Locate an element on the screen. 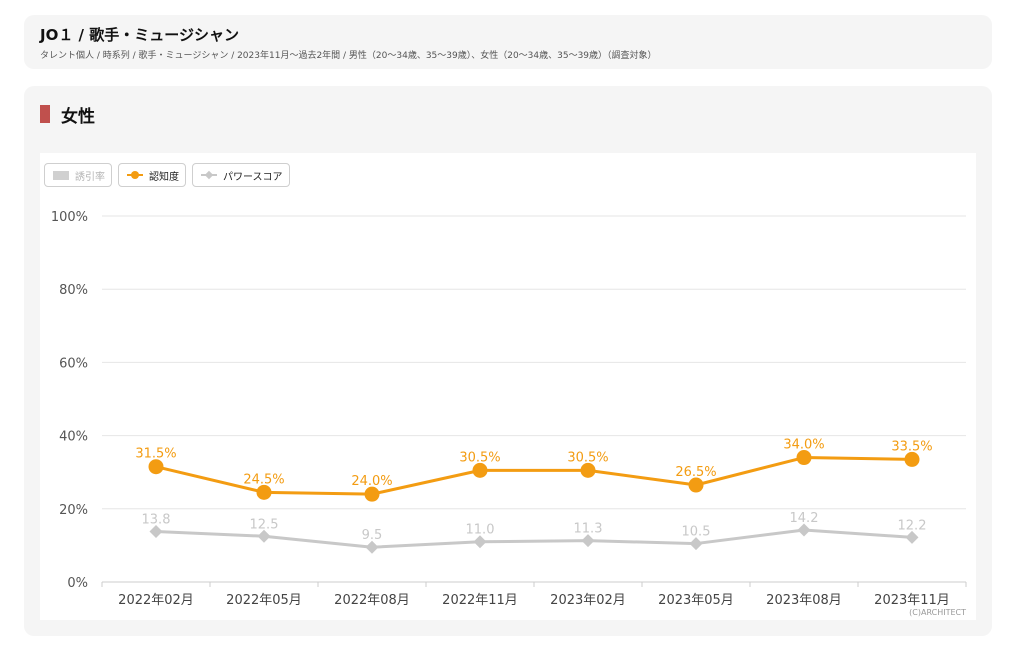 This screenshot has width=1024, height=653. x-tick-label: 2023年05月 is located at coordinates (696, 600).